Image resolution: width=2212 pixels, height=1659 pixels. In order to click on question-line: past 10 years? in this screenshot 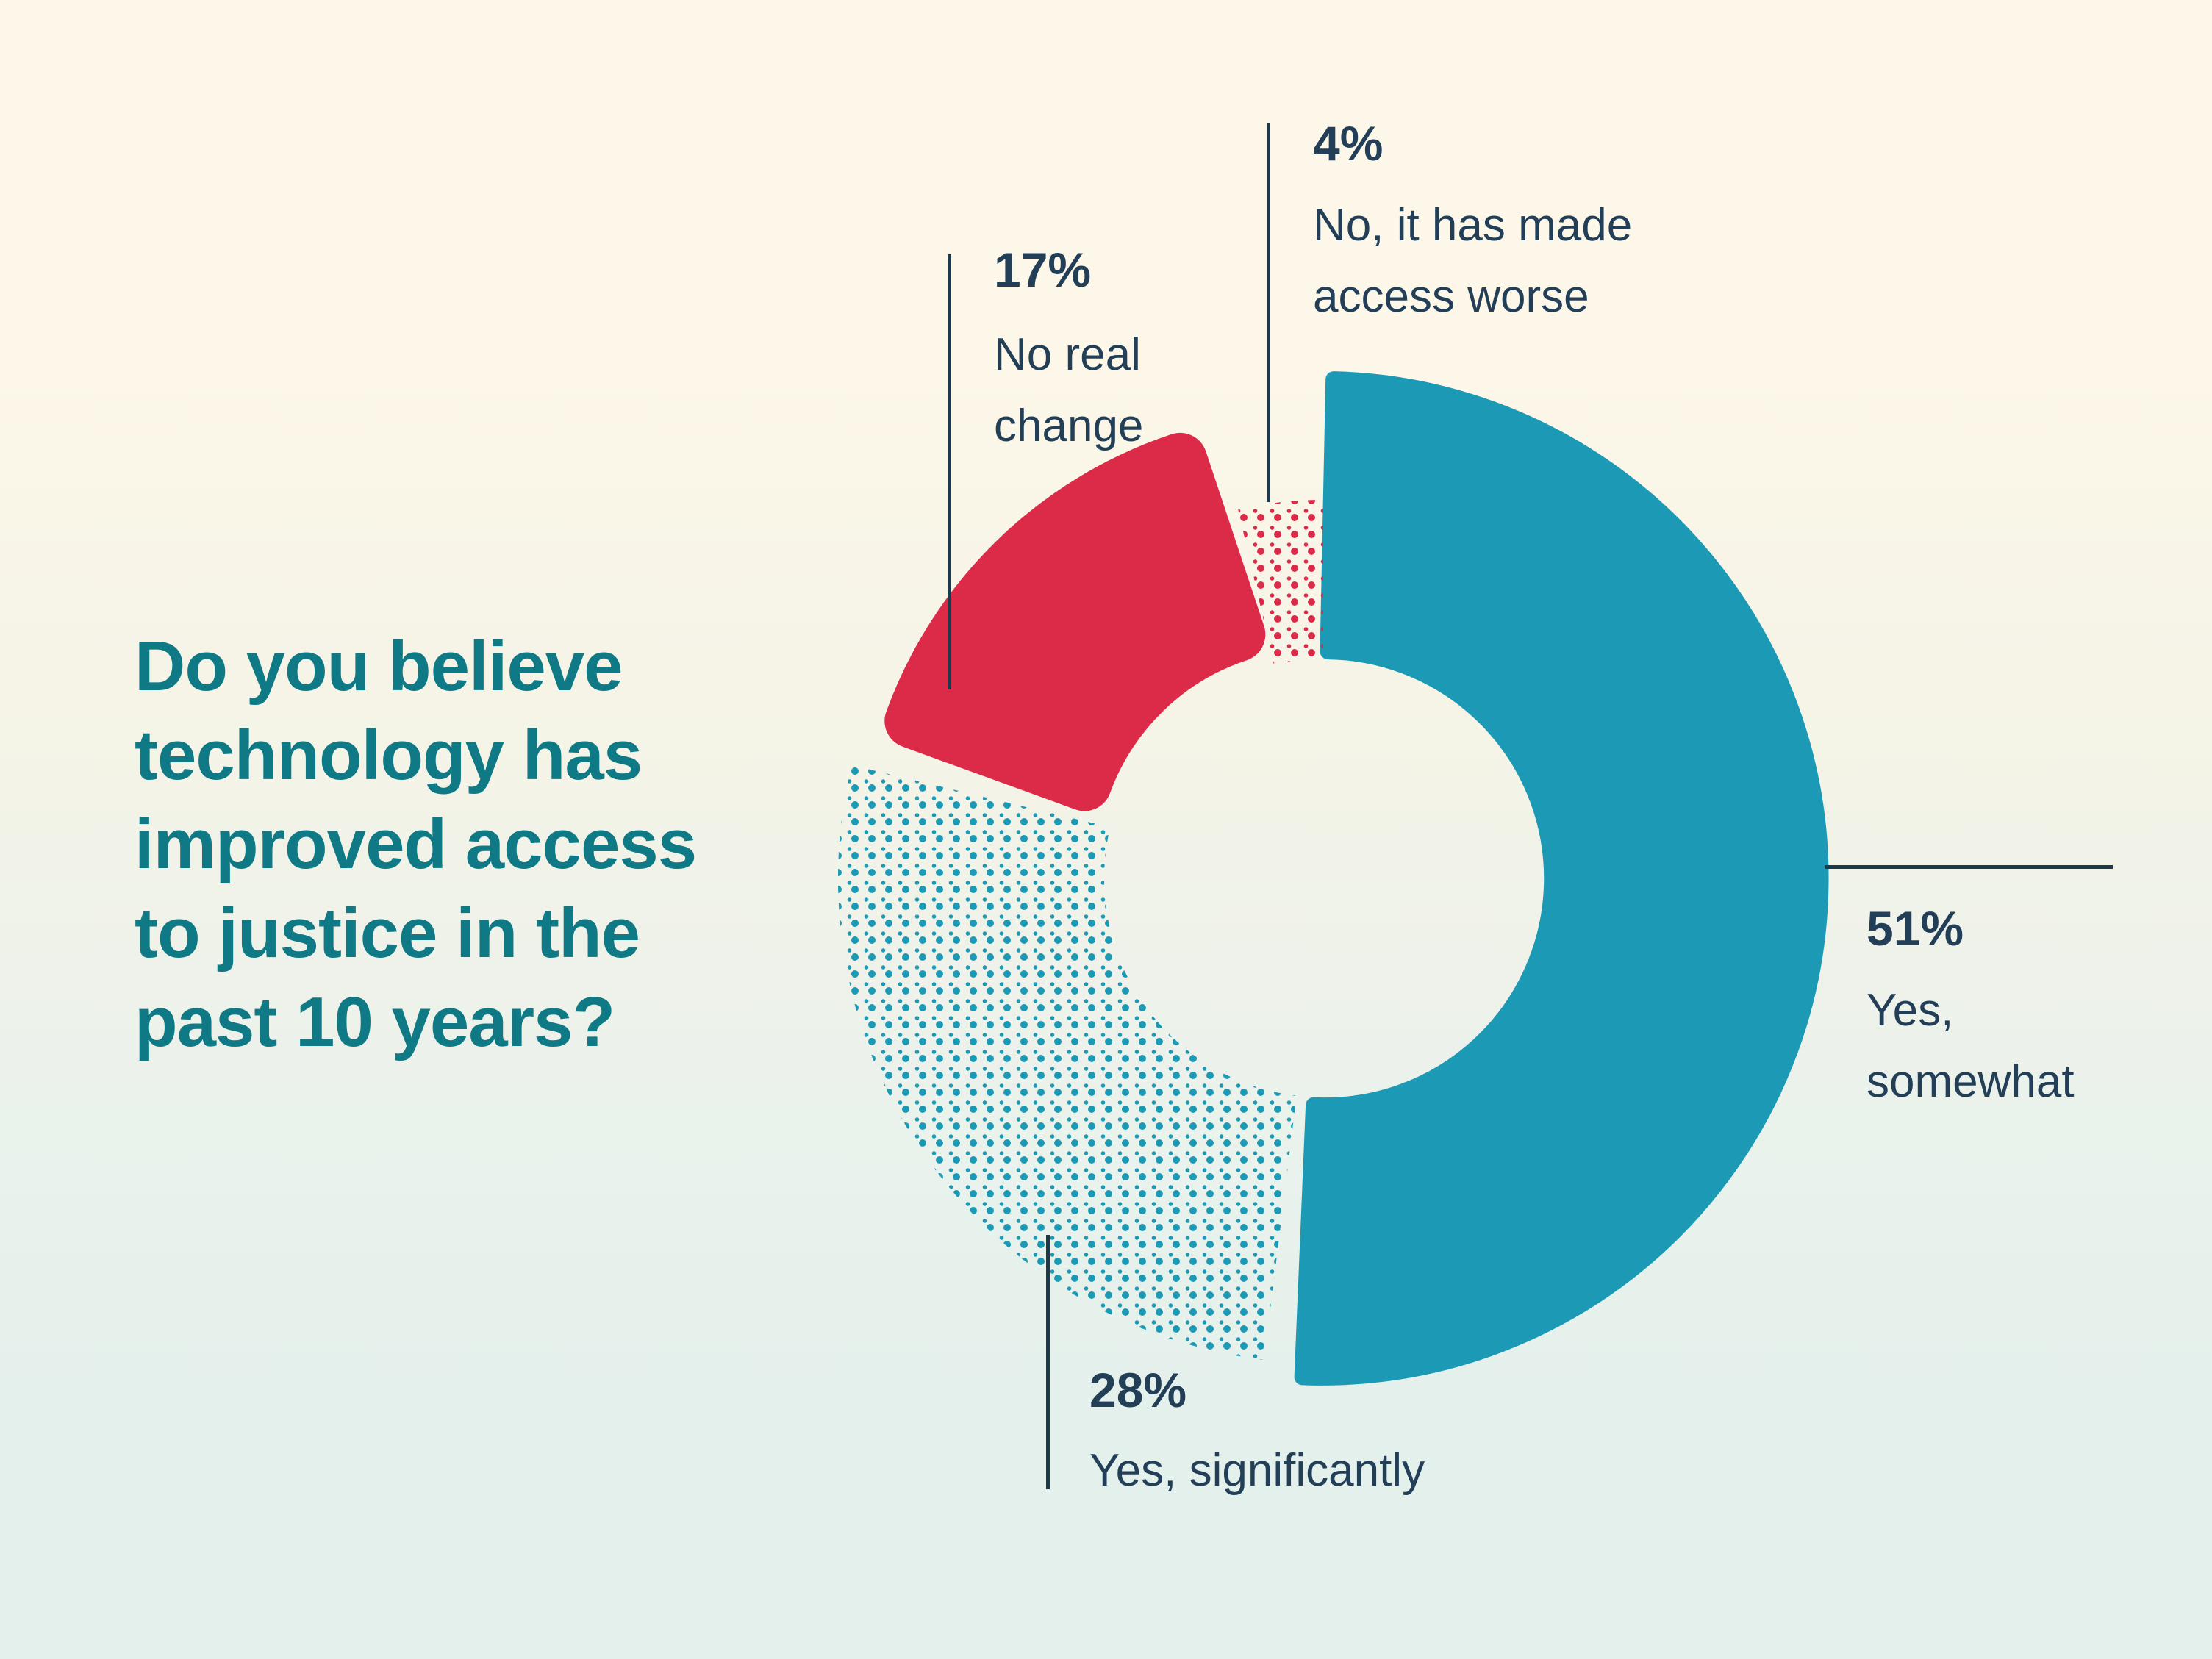, I will do `click(375, 1022)`.